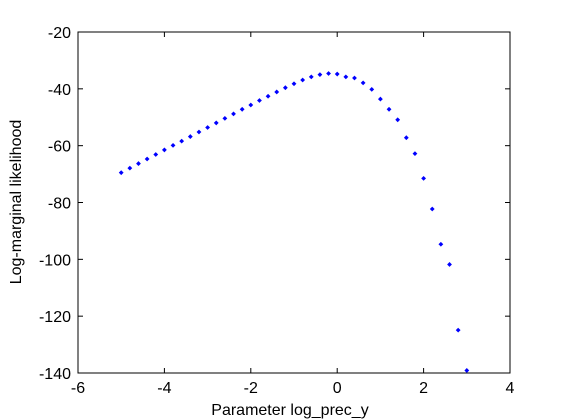  What do you see at coordinates (55, 260) in the screenshot?
I see `y-tick-label: -100` at bounding box center [55, 260].